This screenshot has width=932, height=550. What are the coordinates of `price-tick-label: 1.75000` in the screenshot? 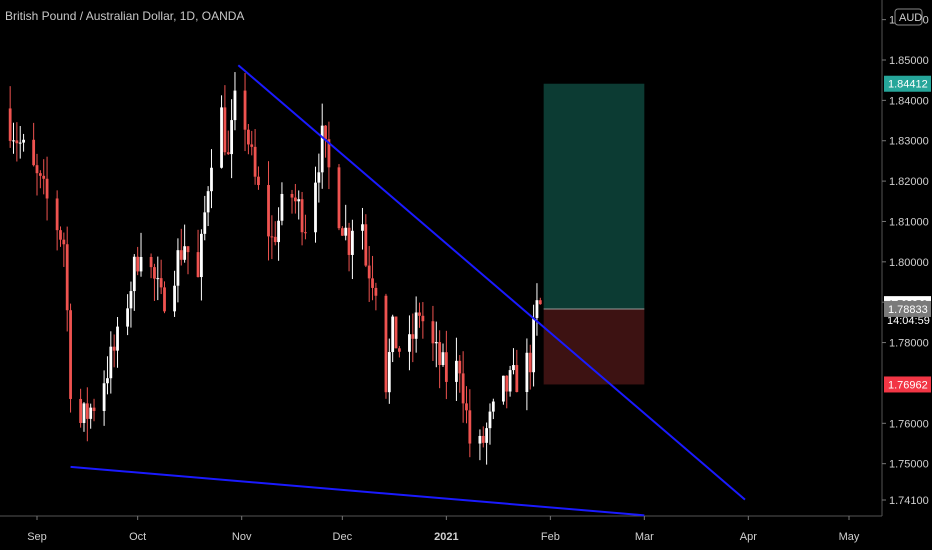 It's located at (909, 465).